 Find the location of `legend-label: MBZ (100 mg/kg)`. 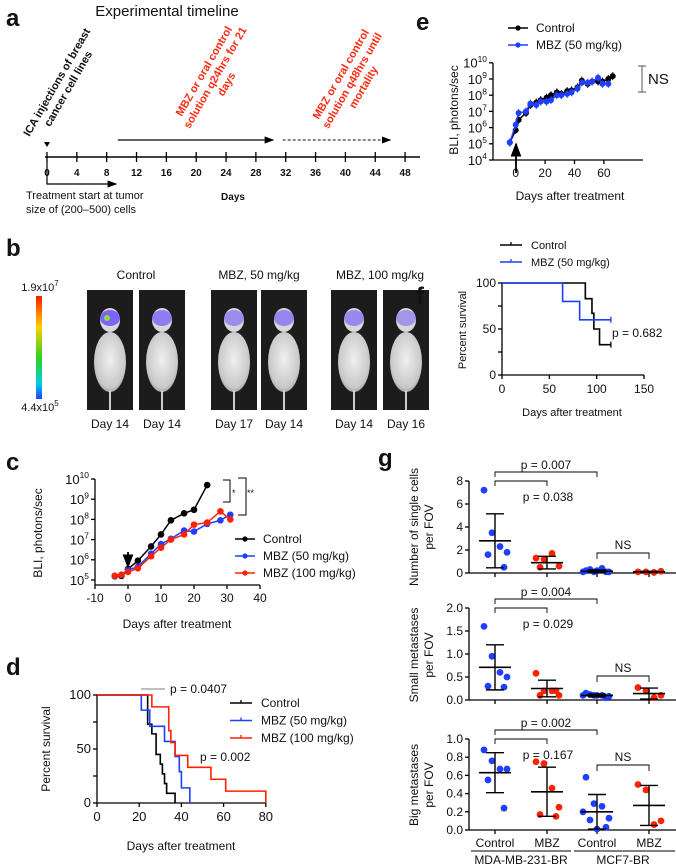

legend-label: MBZ (100 mg/kg) is located at coordinates (307, 738).